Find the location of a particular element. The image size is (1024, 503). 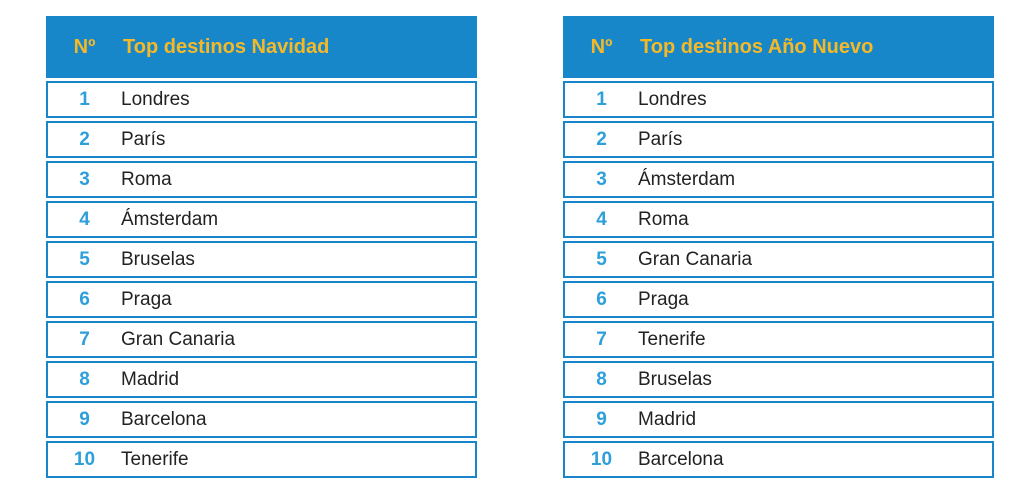

table-row: 5 Gran Canaria is located at coordinates (778, 259).